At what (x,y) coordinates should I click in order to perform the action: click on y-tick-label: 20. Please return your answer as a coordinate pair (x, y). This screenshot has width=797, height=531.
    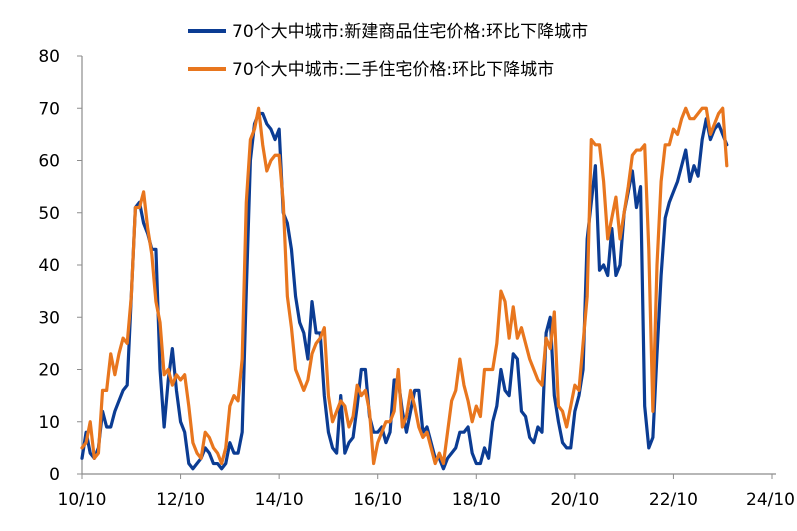
    Looking at the image, I should click on (49, 371).